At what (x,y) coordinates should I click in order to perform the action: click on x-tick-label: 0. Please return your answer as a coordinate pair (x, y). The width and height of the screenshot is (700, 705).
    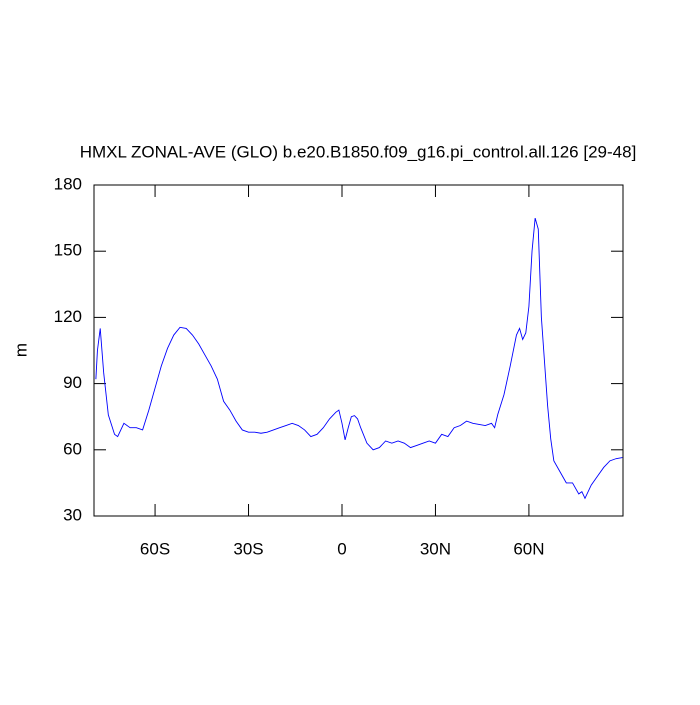
    Looking at the image, I should click on (341, 548).